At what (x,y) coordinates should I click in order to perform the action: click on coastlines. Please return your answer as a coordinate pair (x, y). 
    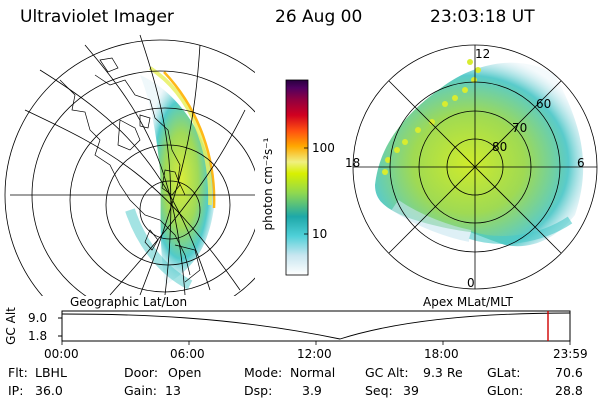
    Looking at the image, I should click on (130, 170).